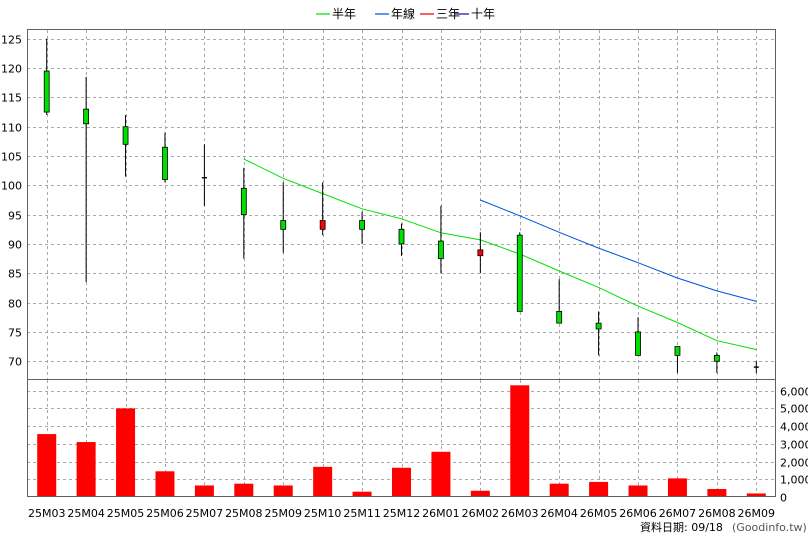 Image resolution: width=808 pixels, height=540 pixels. Describe the element at coordinates (757, 513) in the screenshot. I see `x-tick-label: 26M09` at that location.